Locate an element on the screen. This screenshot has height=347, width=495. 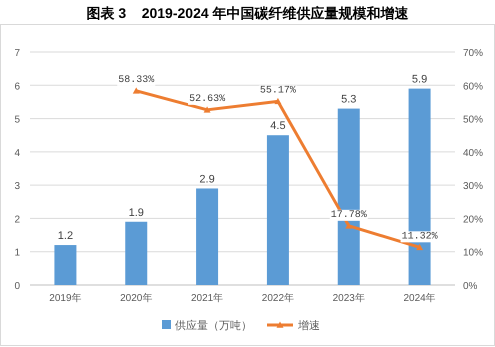
legend-label: 增速 is located at coordinates (308, 325).